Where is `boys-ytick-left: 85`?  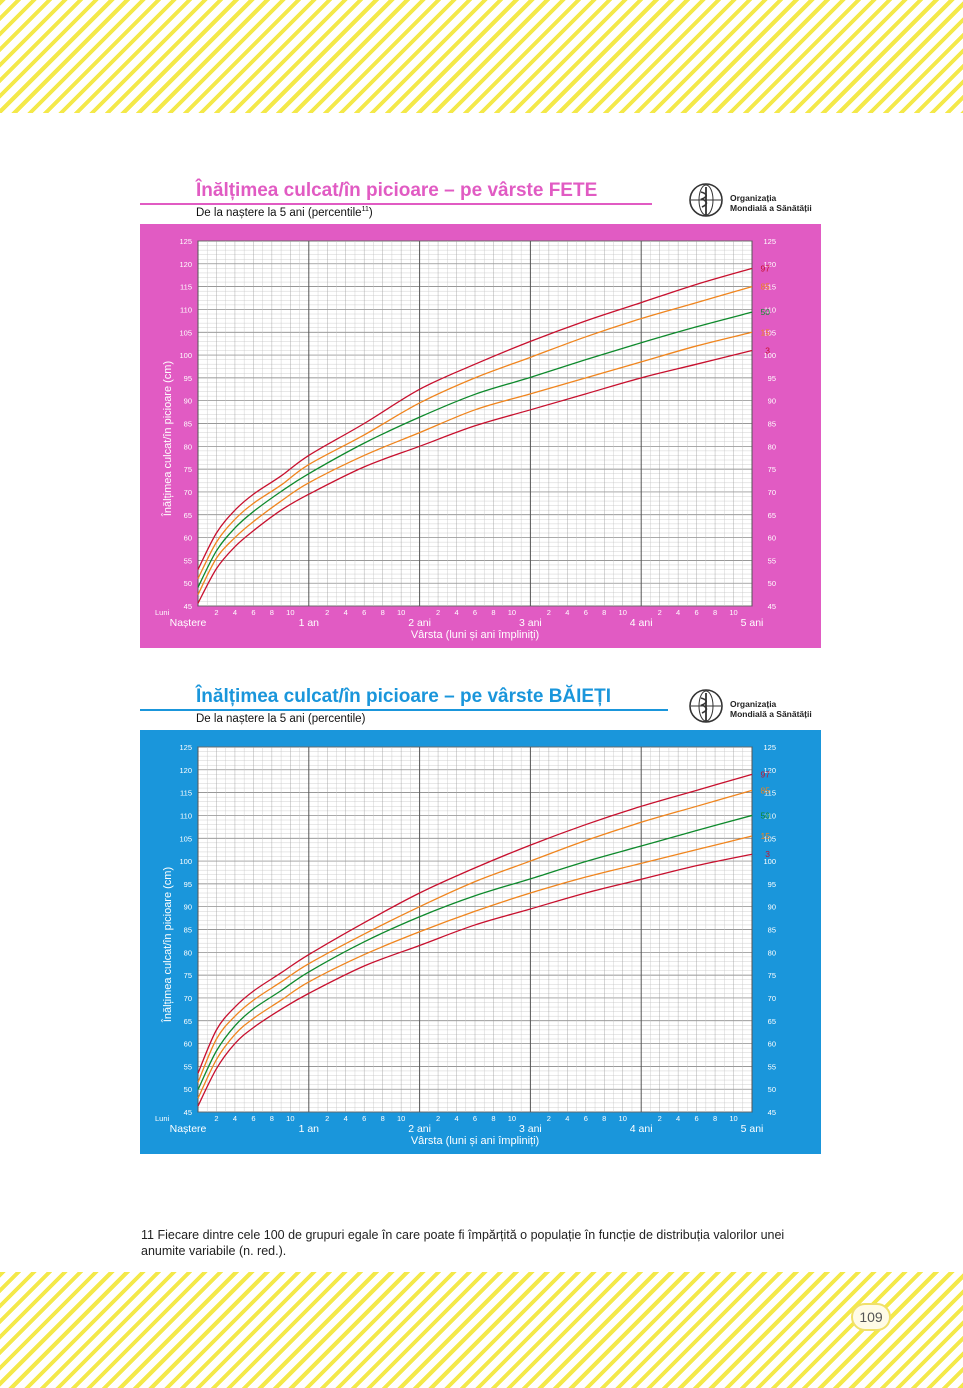
boys-ytick-left: 85 is located at coordinates (188, 930).